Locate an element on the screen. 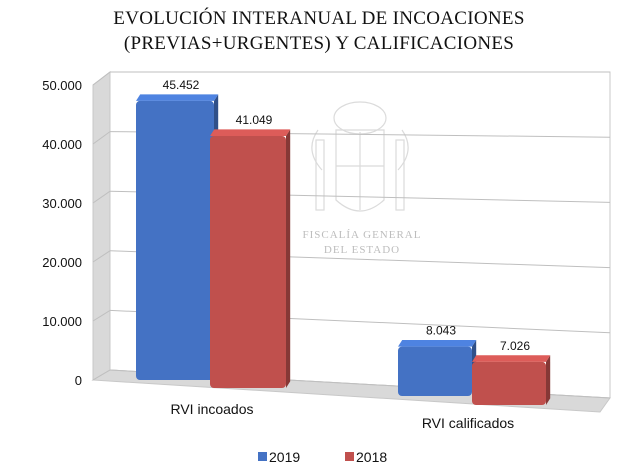 The width and height of the screenshot is (638, 473). watermark-text-line-2: DEL ESTADO is located at coordinates (362, 250).